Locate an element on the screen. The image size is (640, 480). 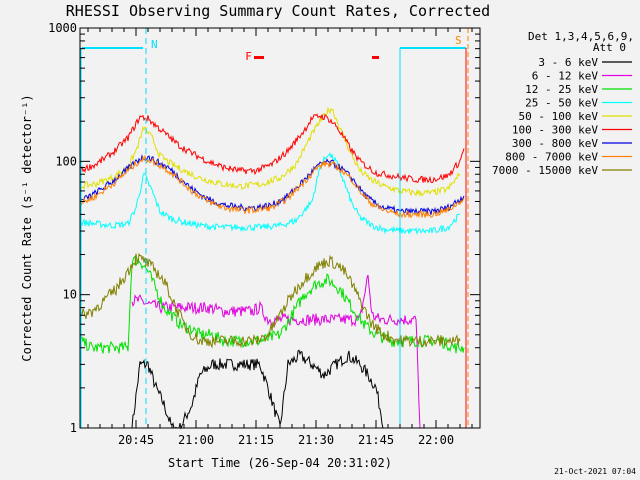
legend-label-3: 25 - 50 keV is located at coordinates (561, 103).